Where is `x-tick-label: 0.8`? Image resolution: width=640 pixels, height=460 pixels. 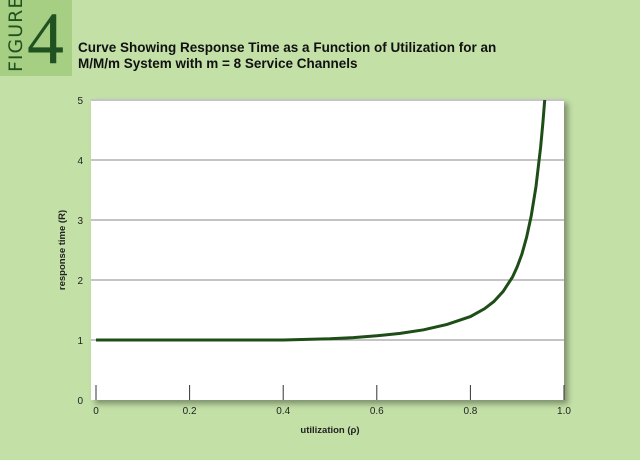 x-tick-label: 0.8 is located at coordinates (470, 411).